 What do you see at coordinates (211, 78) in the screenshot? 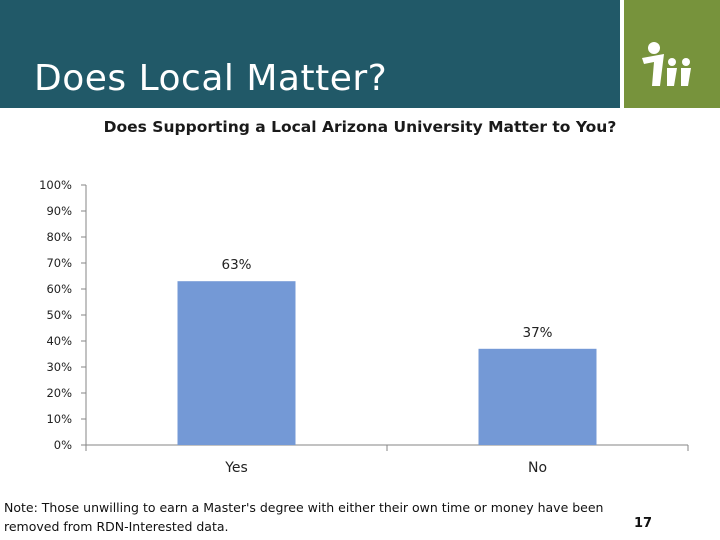
I see `slide-title: Does Local Matter?` at bounding box center [211, 78].